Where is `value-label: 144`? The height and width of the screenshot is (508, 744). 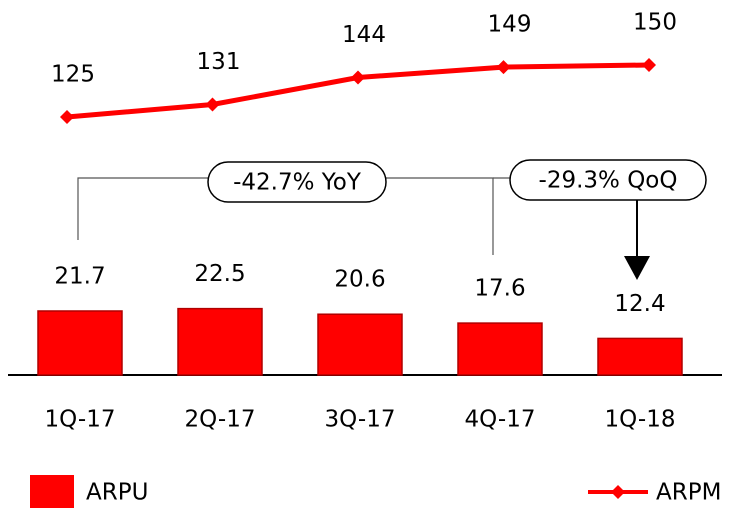
value-label: 144 is located at coordinates (364, 35).